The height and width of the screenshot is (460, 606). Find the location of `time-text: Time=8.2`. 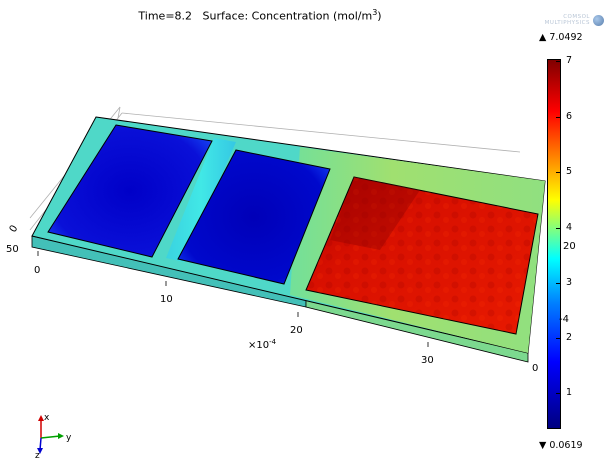

time-text: Time=8.2 is located at coordinates (165, 16).